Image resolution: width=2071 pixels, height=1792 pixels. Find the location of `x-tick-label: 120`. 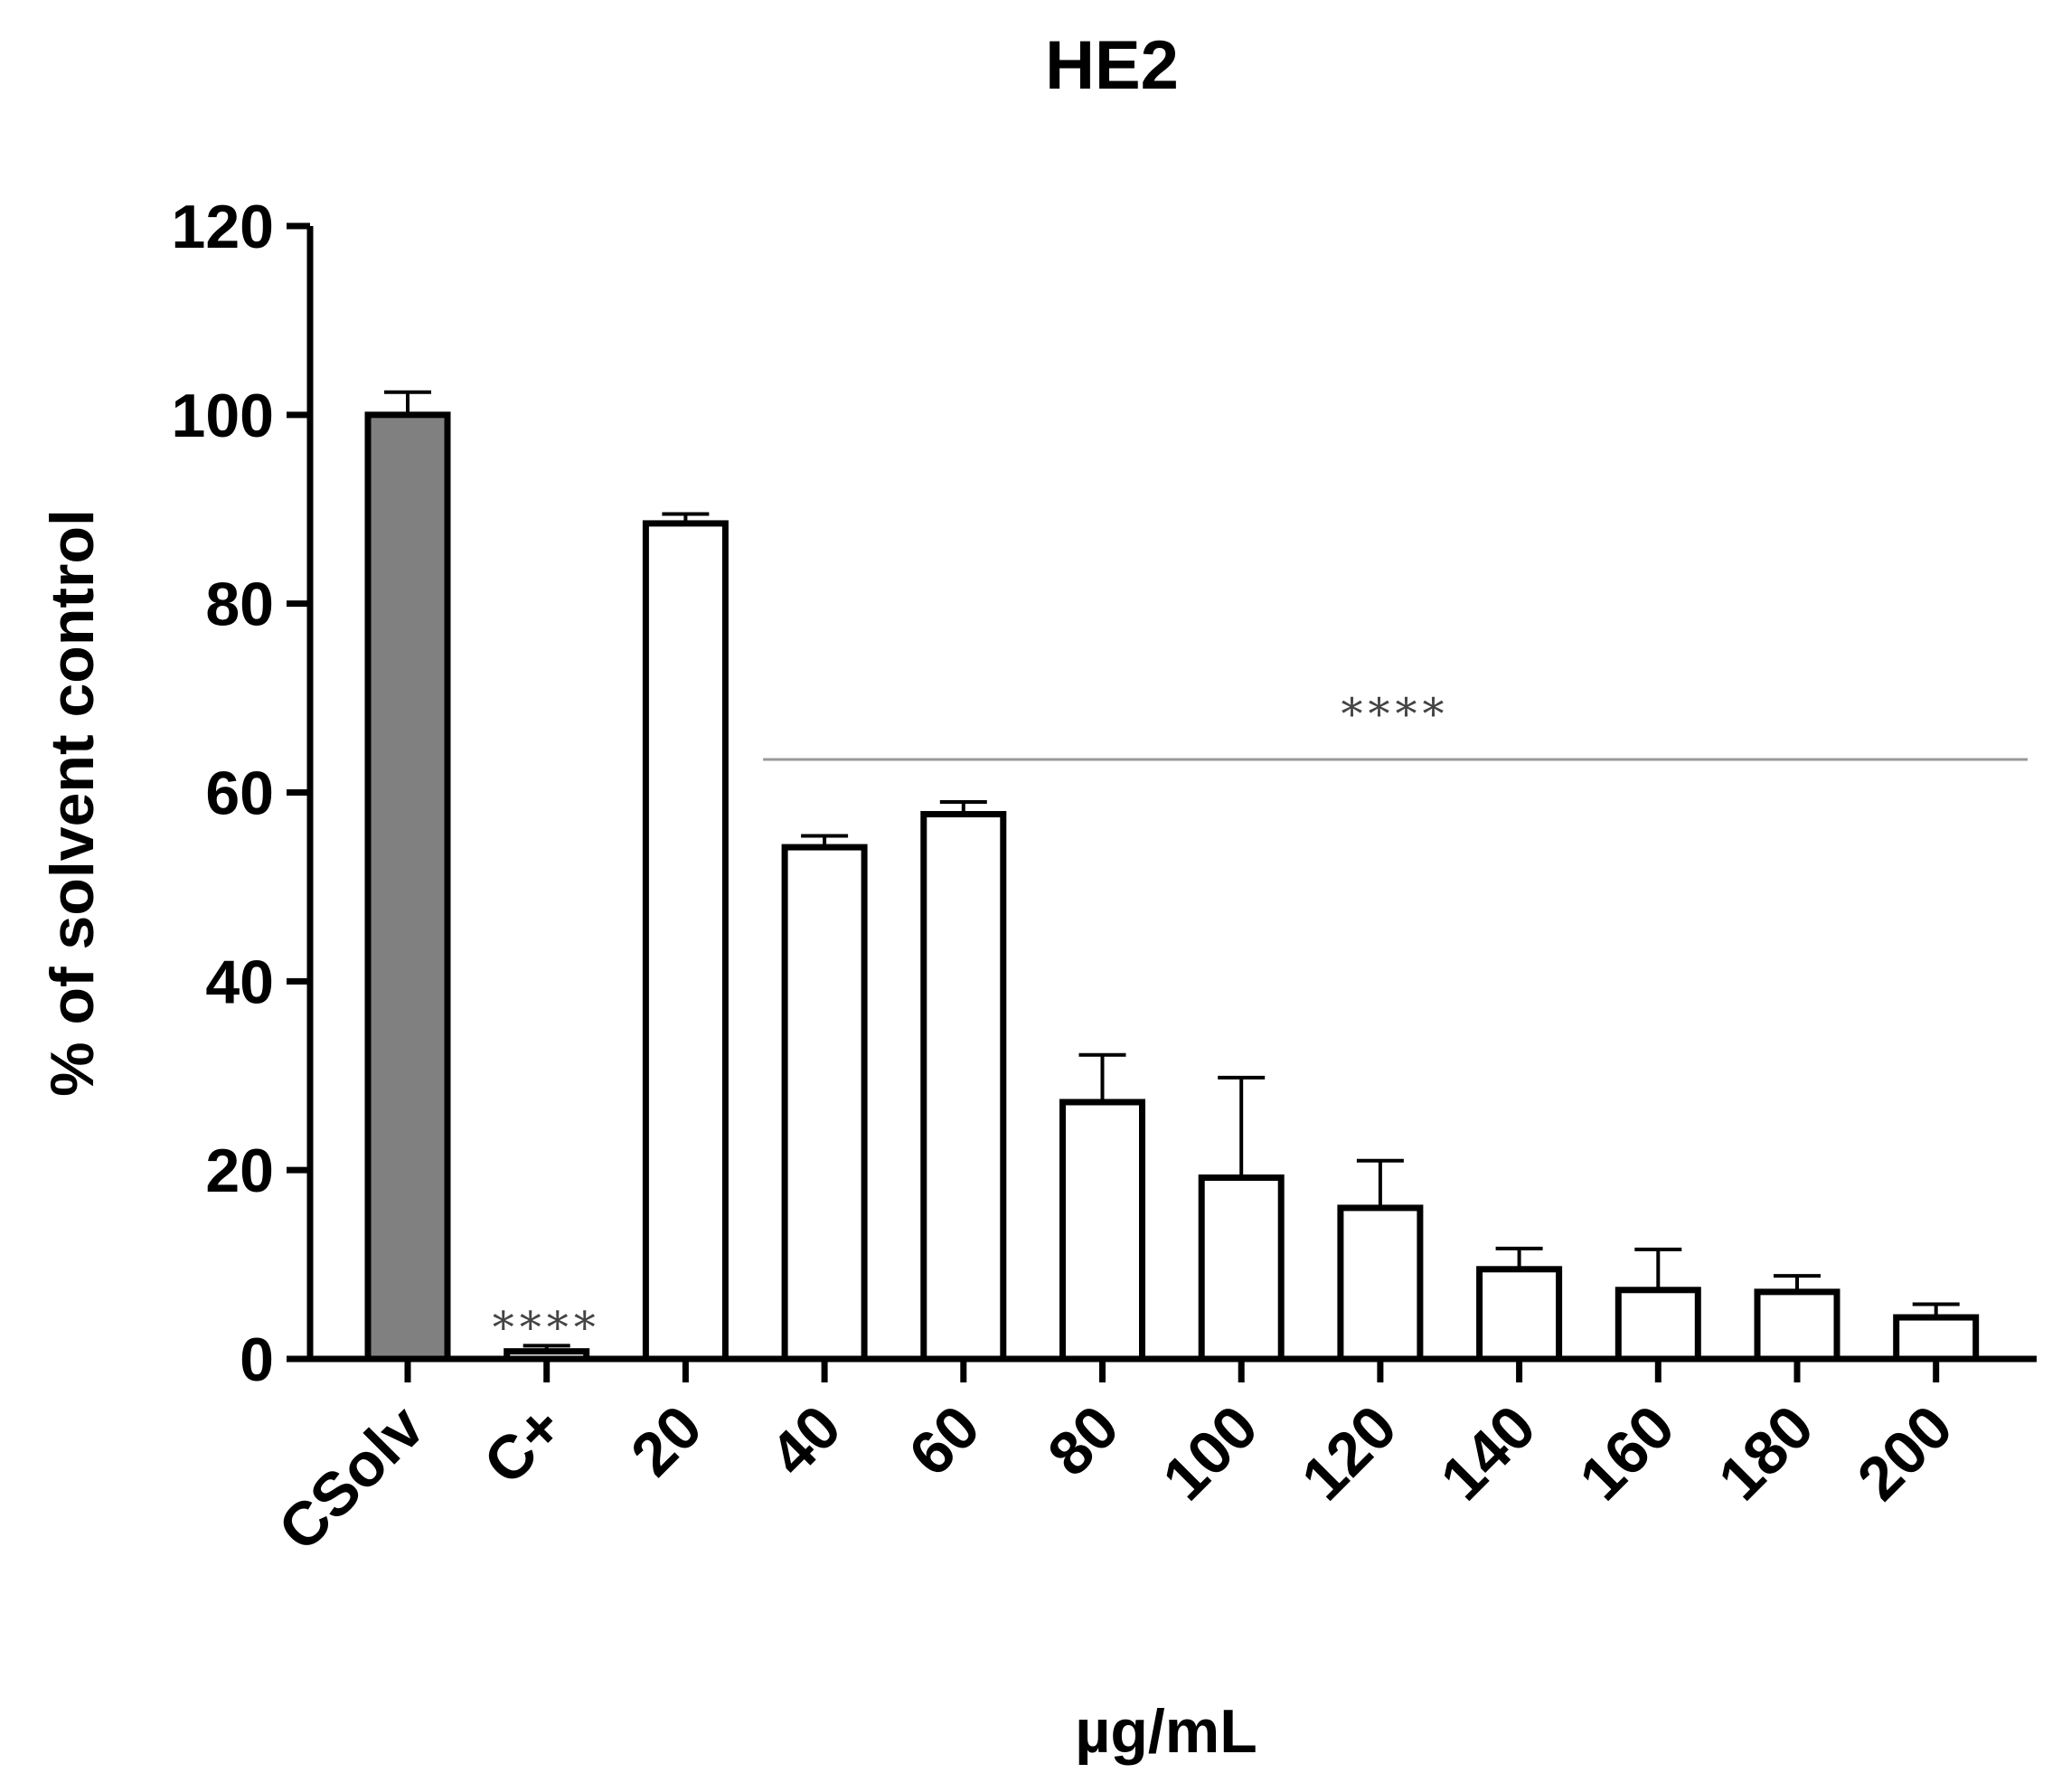

x-tick-label: 120 is located at coordinates (1349, 1453).